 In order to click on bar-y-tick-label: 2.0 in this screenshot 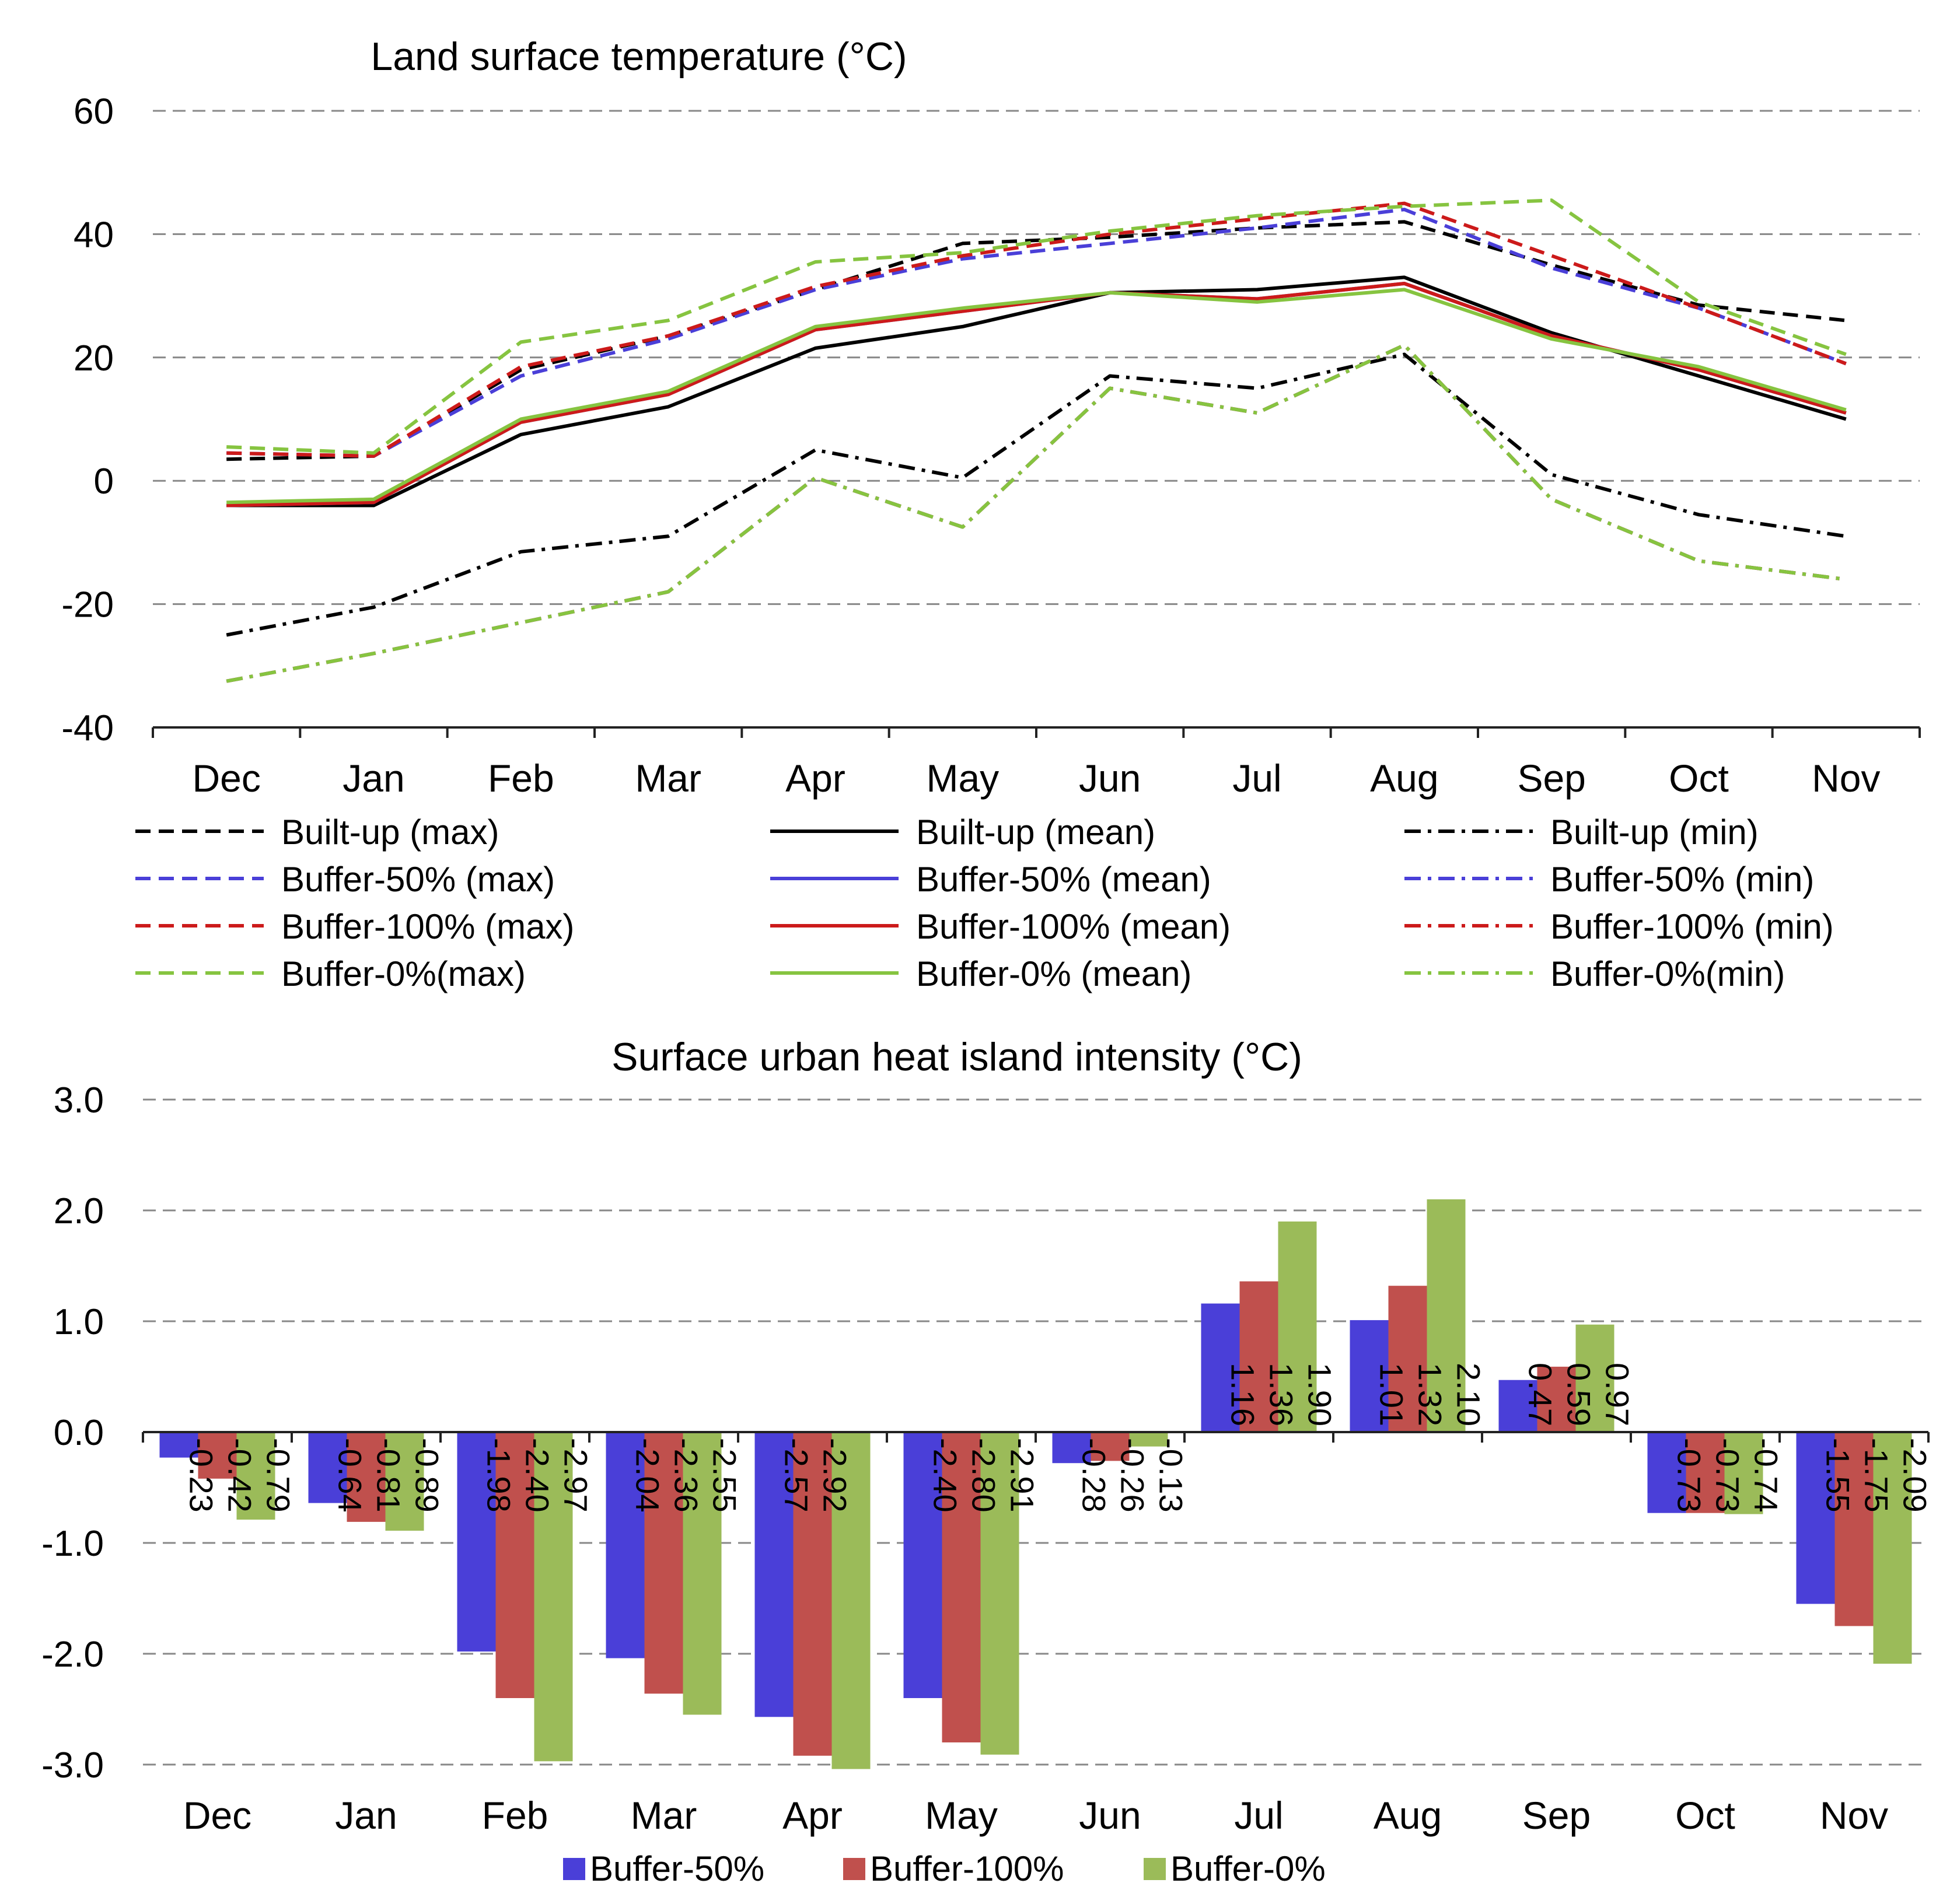, I will do `click(79, 1211)`.